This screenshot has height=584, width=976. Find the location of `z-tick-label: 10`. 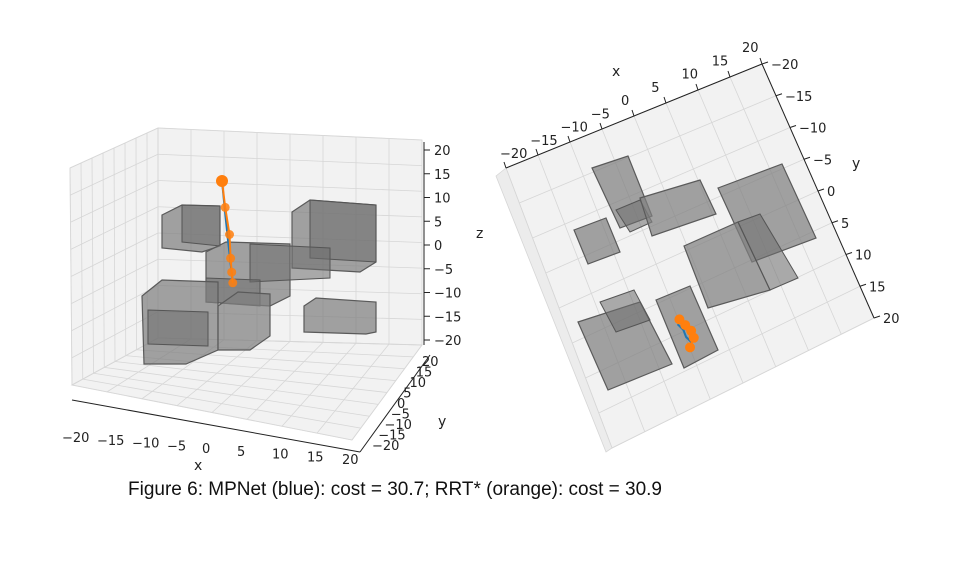

z-tick-label: 10 is located at coordinates (442, 199).